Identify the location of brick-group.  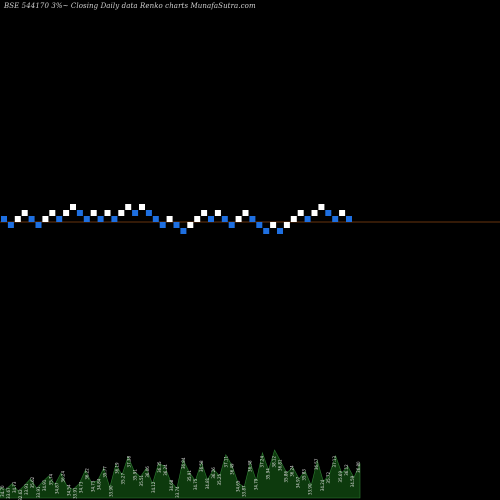
(176, 219).